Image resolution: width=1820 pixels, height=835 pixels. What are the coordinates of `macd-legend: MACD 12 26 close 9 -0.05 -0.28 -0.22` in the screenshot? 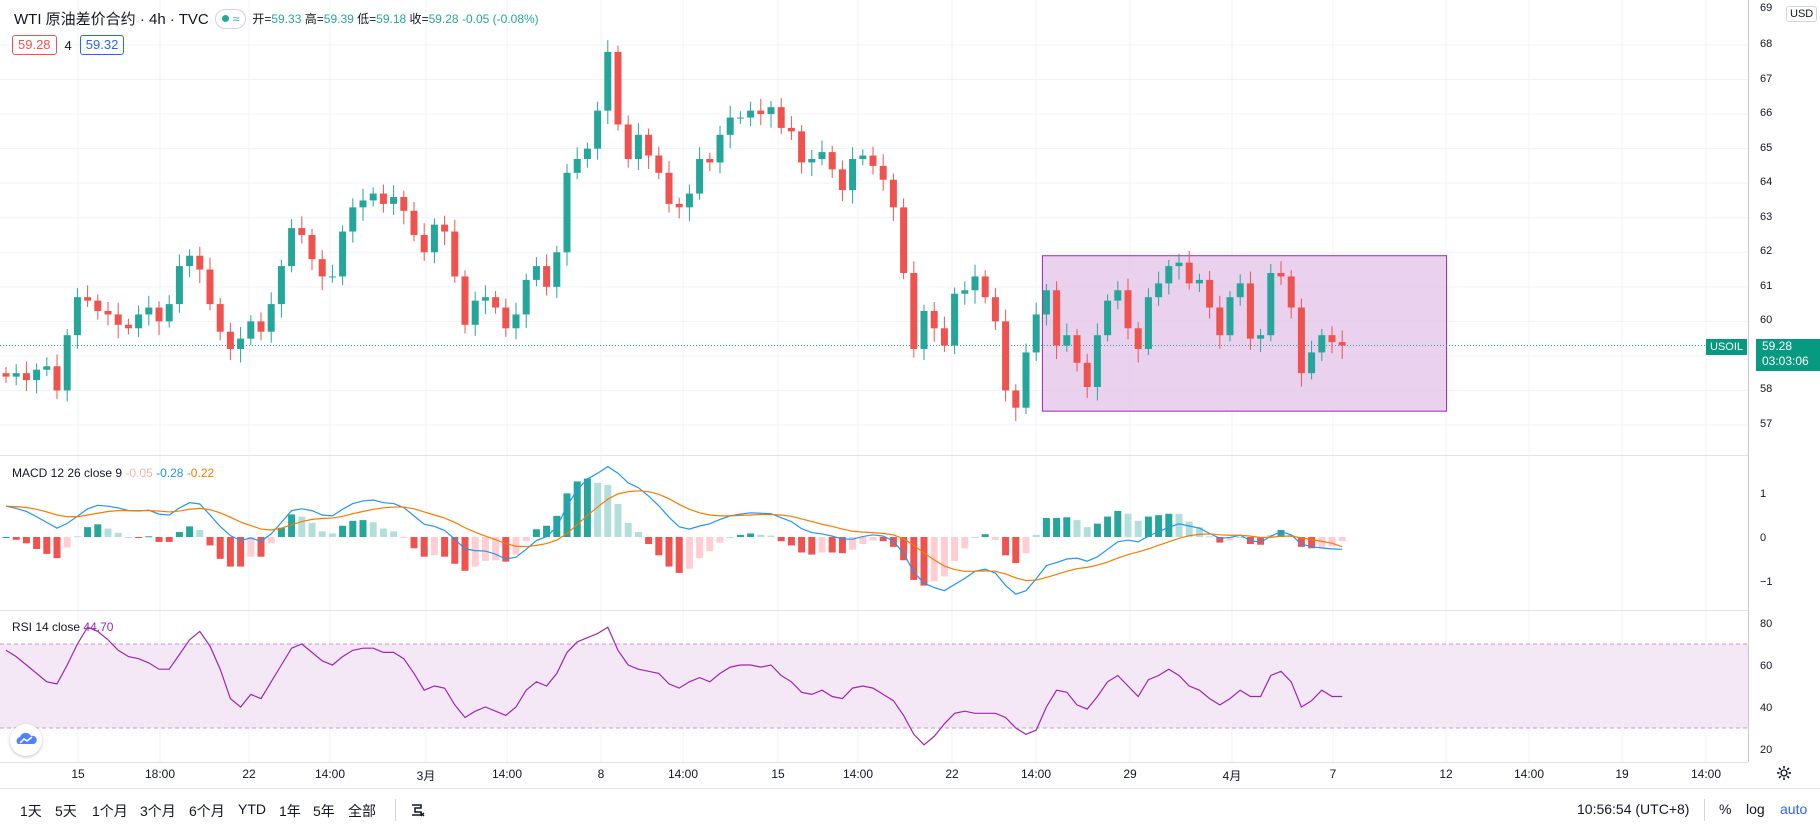 It's located at (113, 473).